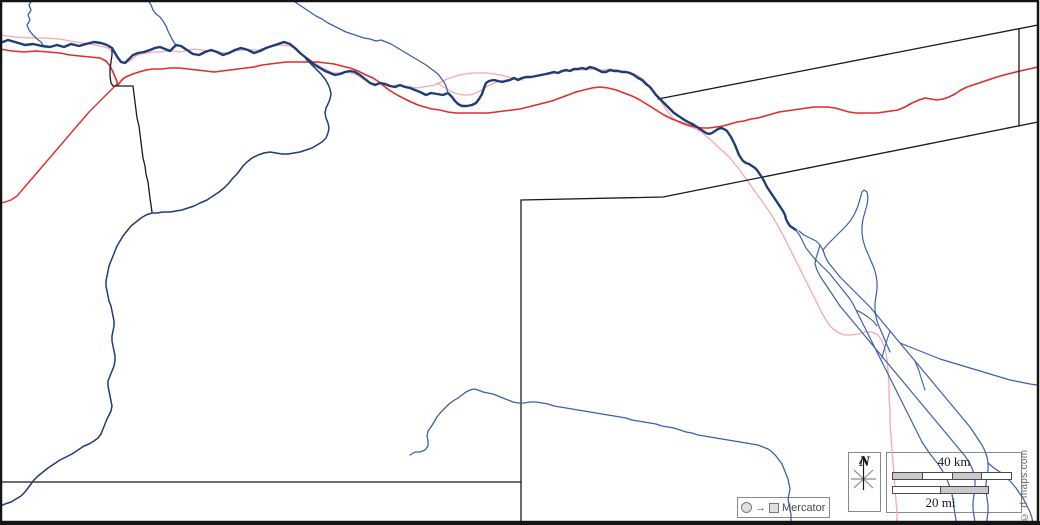 This screenshot has height=525, width=1040. I want to click on braided-river-lines, so click(916, 357).